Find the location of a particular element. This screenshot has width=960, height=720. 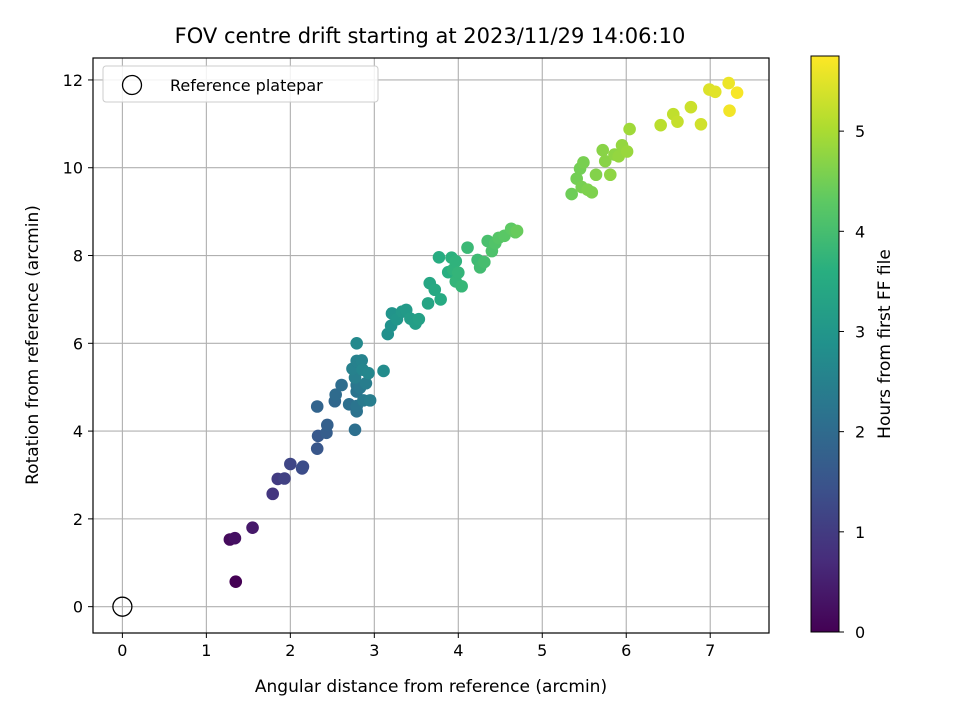

x-tick-label: 7 is located at coordinates (710, 650).